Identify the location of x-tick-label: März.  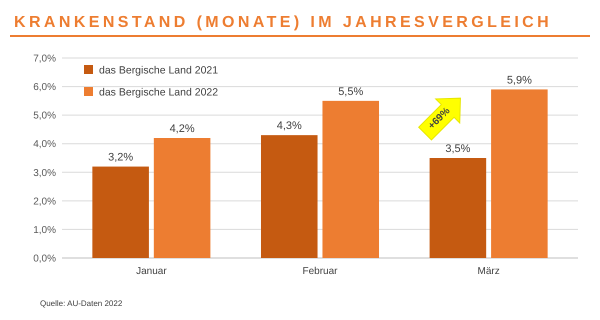
(489, 271).